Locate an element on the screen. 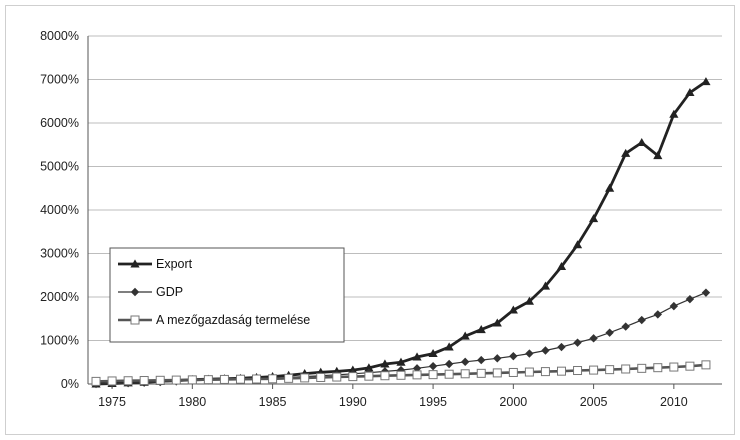  x-tick-label: 1985 is located at coordinates (273, 402).